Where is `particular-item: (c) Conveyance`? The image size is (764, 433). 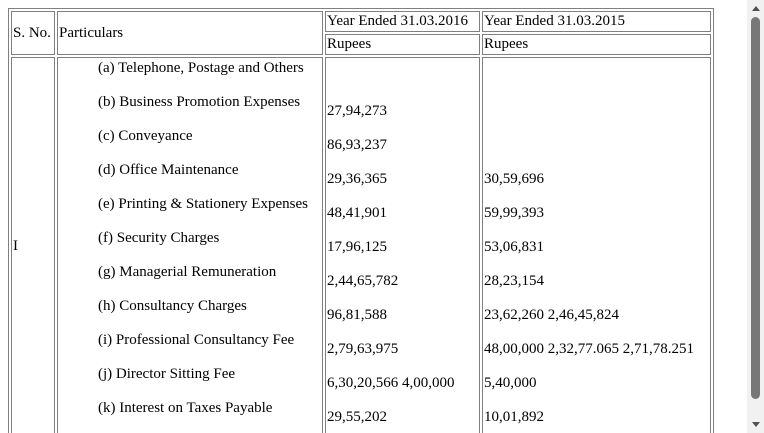 particular-item: (c) Conveyance is located at coordinates (145, 136).